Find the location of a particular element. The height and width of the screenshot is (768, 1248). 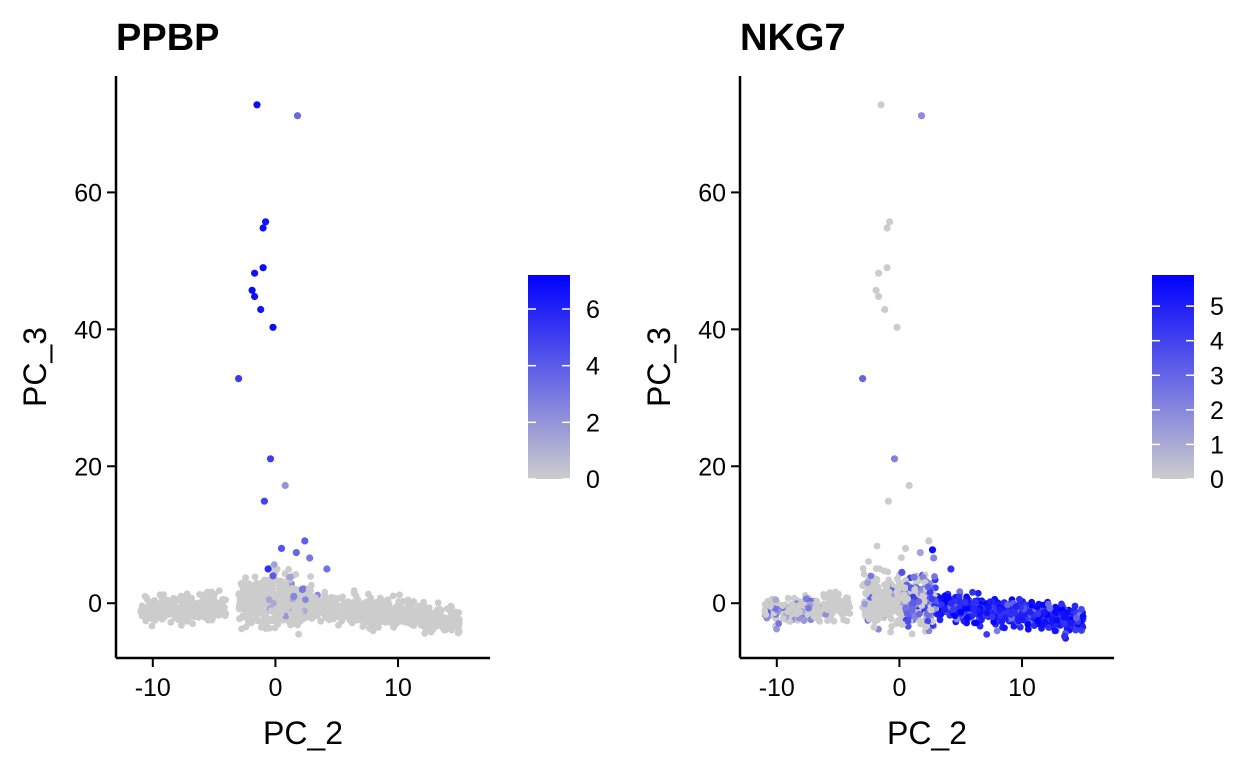

legend-tick-label: 2 is located at coordinates (593, 423).